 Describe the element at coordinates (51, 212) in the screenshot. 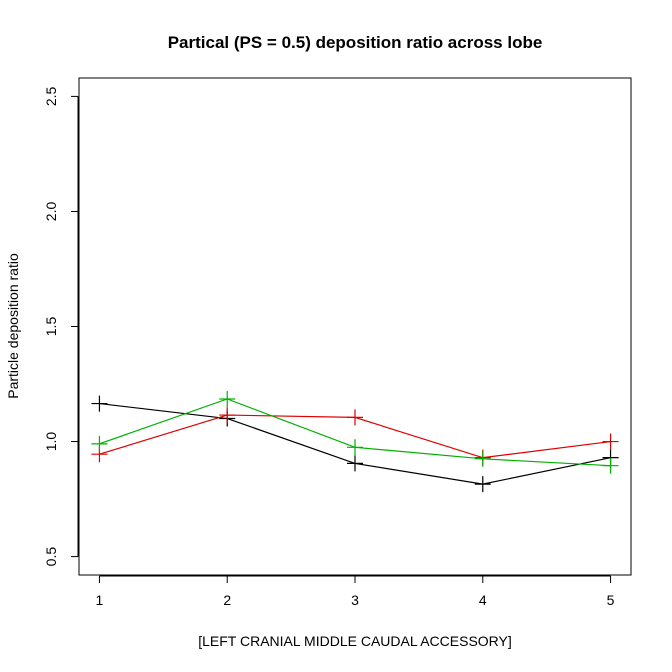

I see `y-tick-label: 2.0` at that location.